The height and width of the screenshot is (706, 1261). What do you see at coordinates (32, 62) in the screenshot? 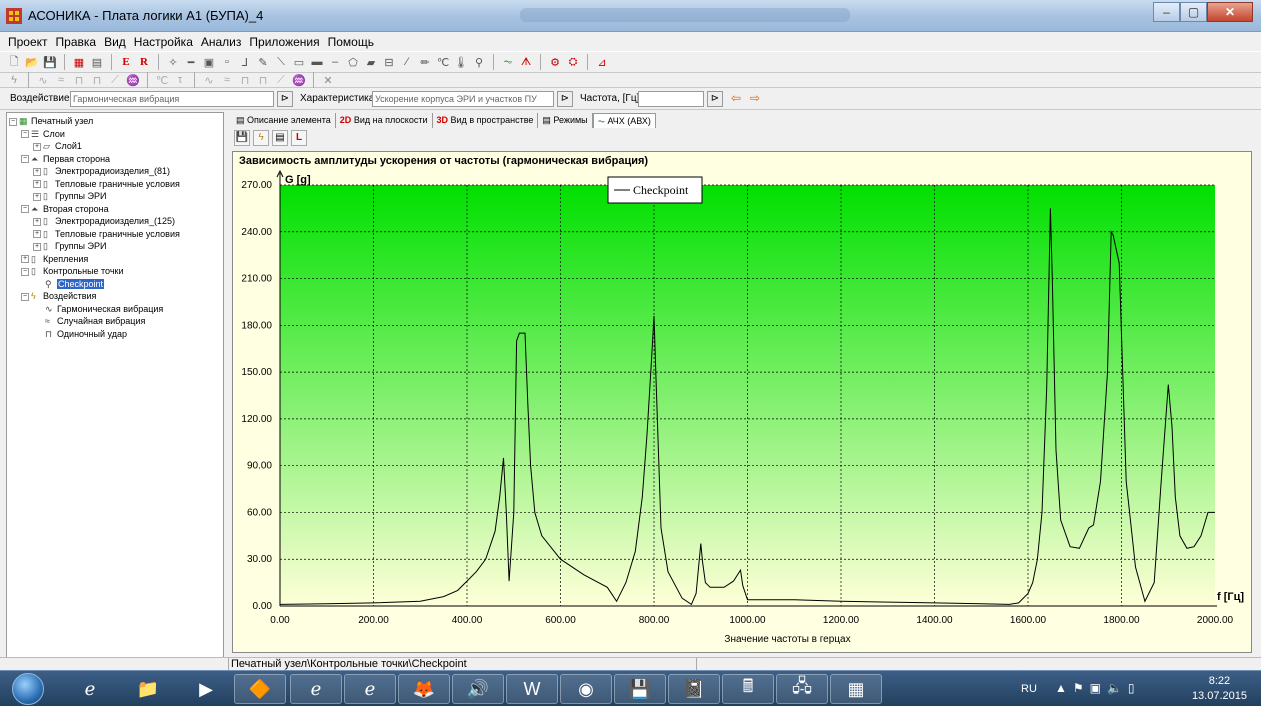
I see `open-folder-icon: 📂` at bounding box center [32, 62].